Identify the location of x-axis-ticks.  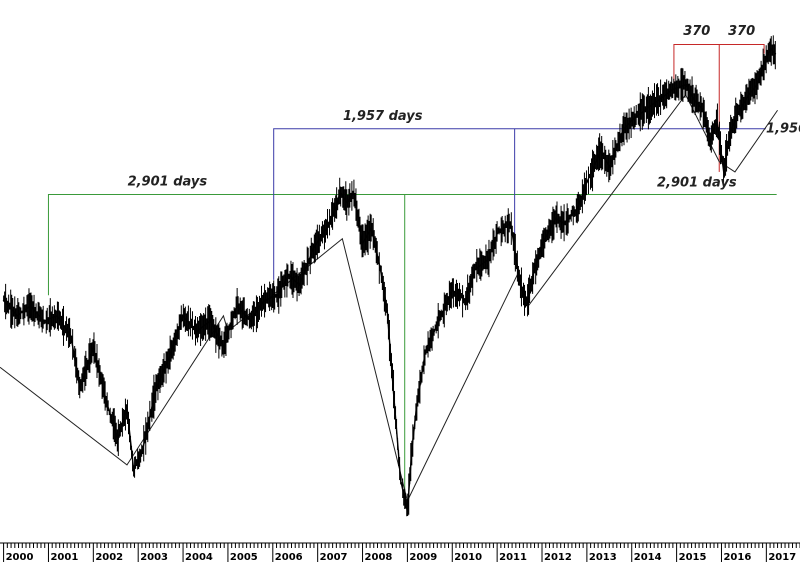
(401, 552).